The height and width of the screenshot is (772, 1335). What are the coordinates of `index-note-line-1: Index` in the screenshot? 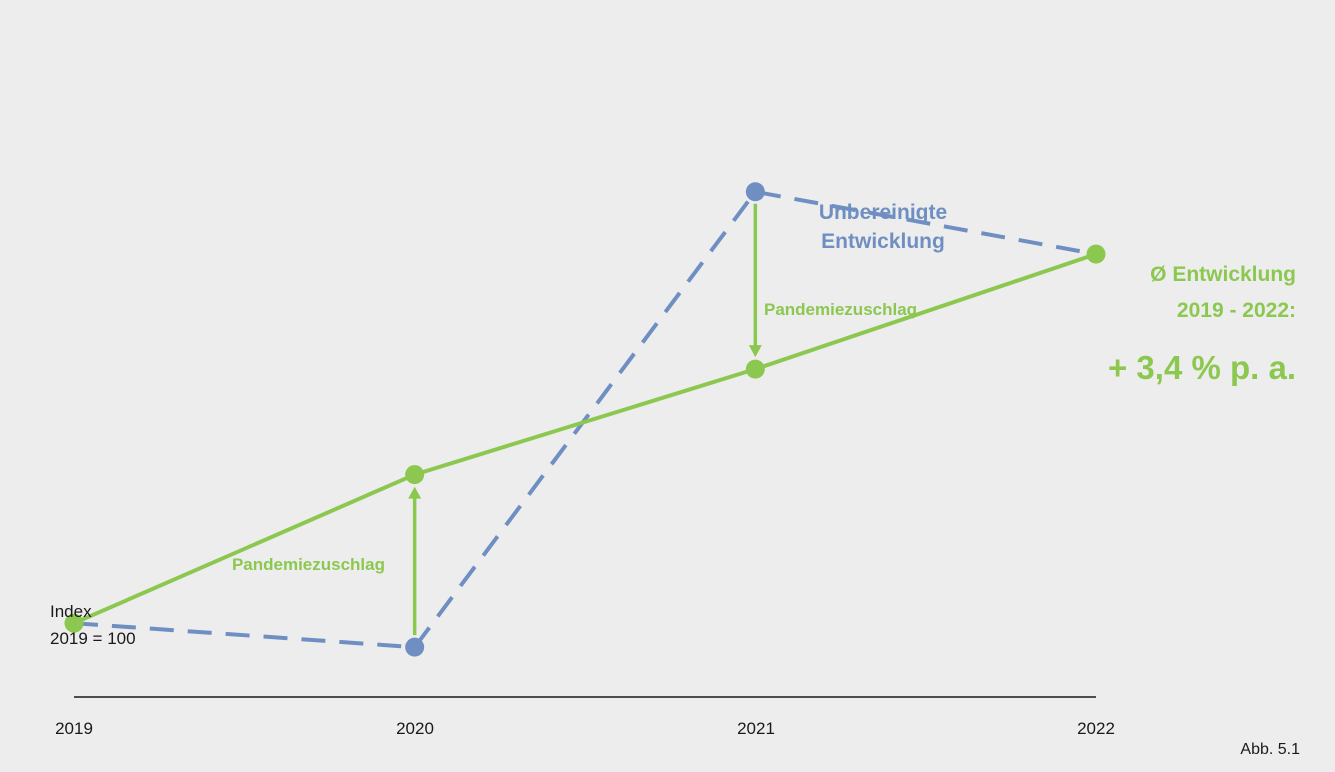 It's located at (71, 611).